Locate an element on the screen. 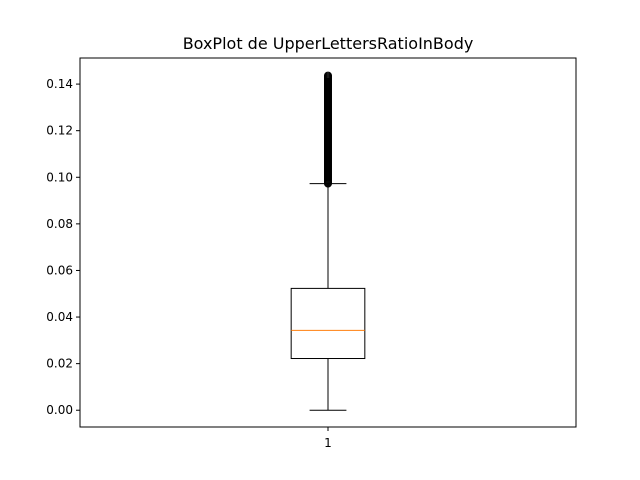 This screenshot has width=640, height=480. y-tick-label: 0.00 is located at coordinates (59, 410).